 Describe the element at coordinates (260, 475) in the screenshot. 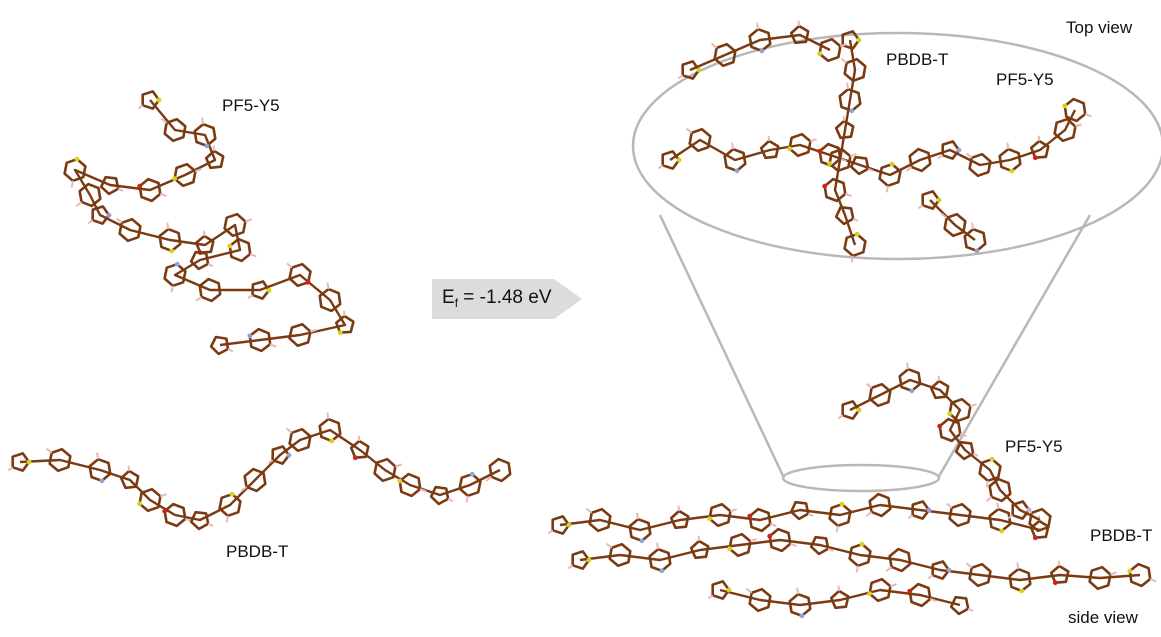

I see `pbdb-t-chain-left` at that location.